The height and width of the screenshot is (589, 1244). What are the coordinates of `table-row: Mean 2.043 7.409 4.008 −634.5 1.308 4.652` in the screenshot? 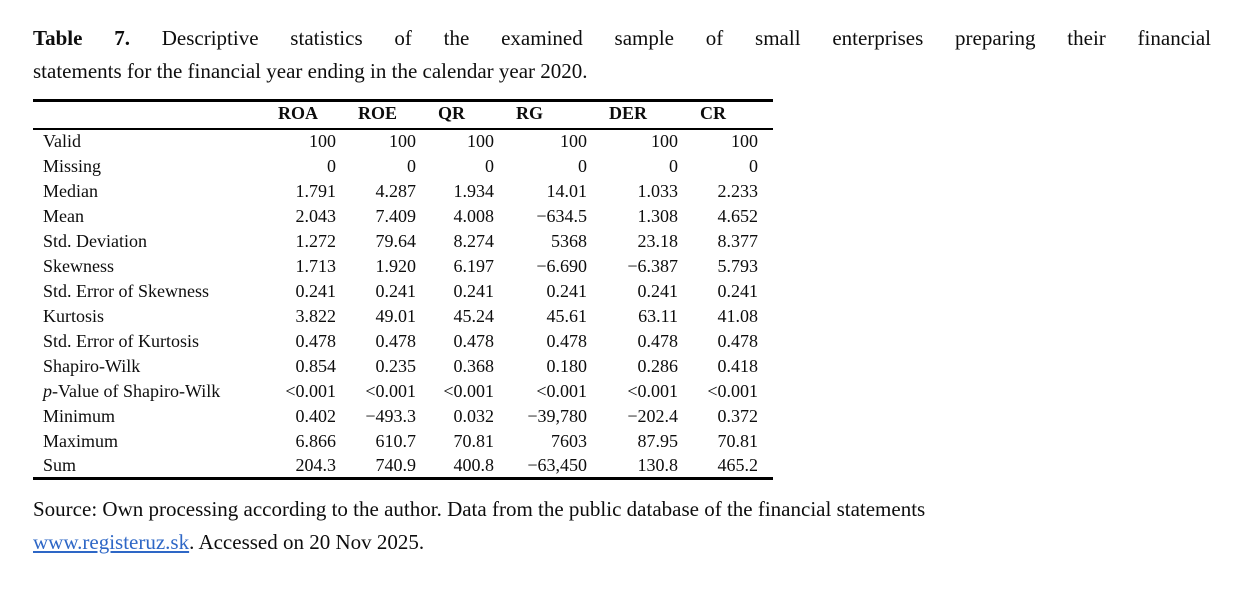 It's located at (403, 216).